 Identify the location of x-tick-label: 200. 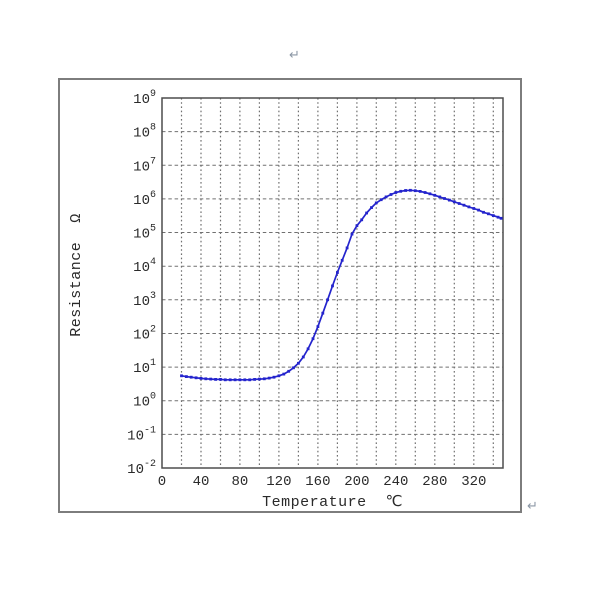
(356, 482).